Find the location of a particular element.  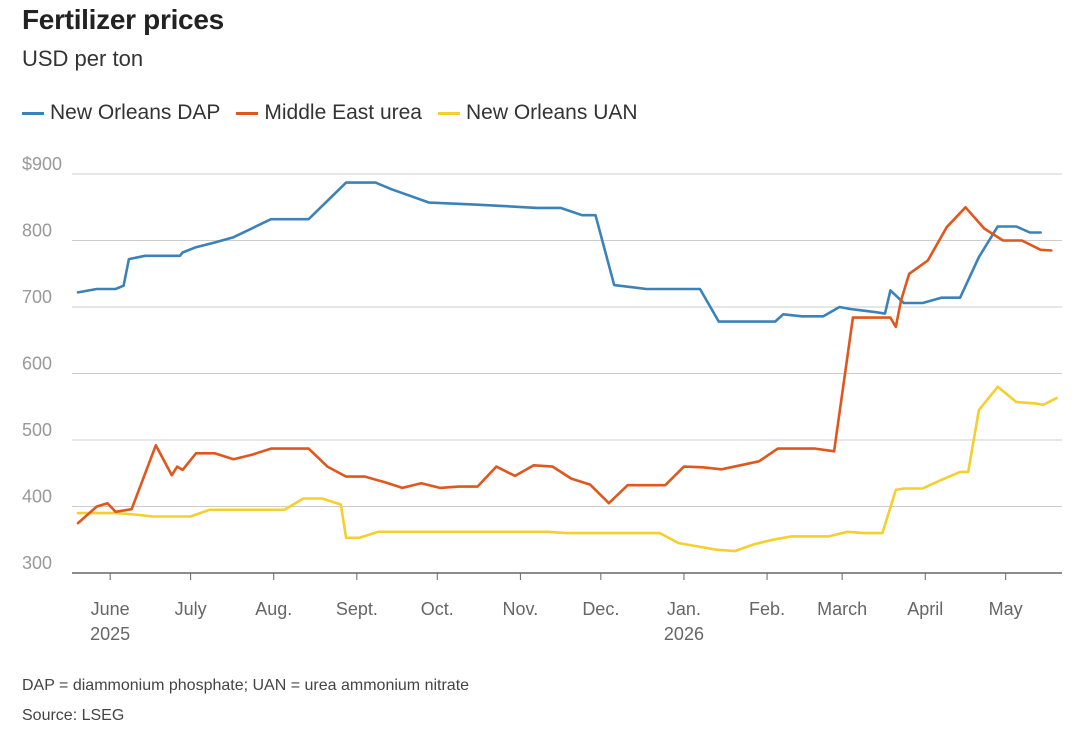

legend-swatch-dap is located at coordinates (33, 113).